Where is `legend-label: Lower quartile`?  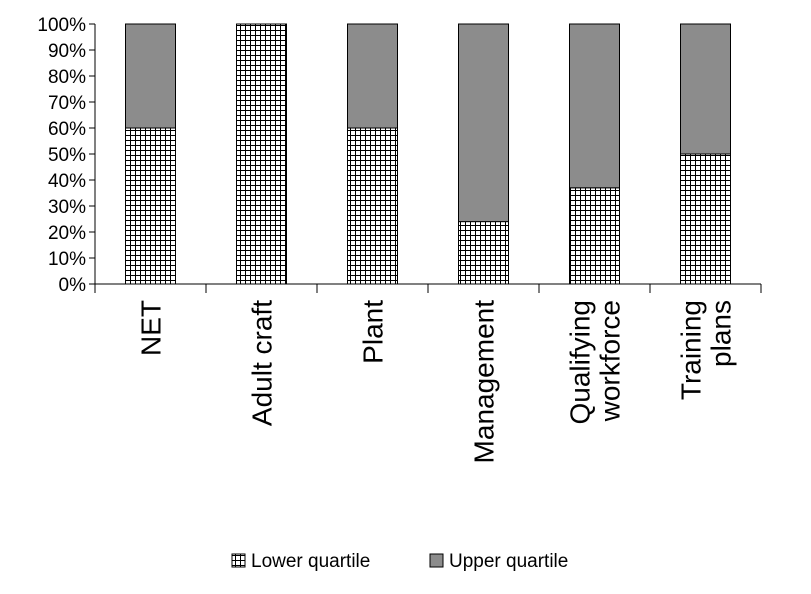
legend-label: Lower quartile is located at coordinates (310, 561).